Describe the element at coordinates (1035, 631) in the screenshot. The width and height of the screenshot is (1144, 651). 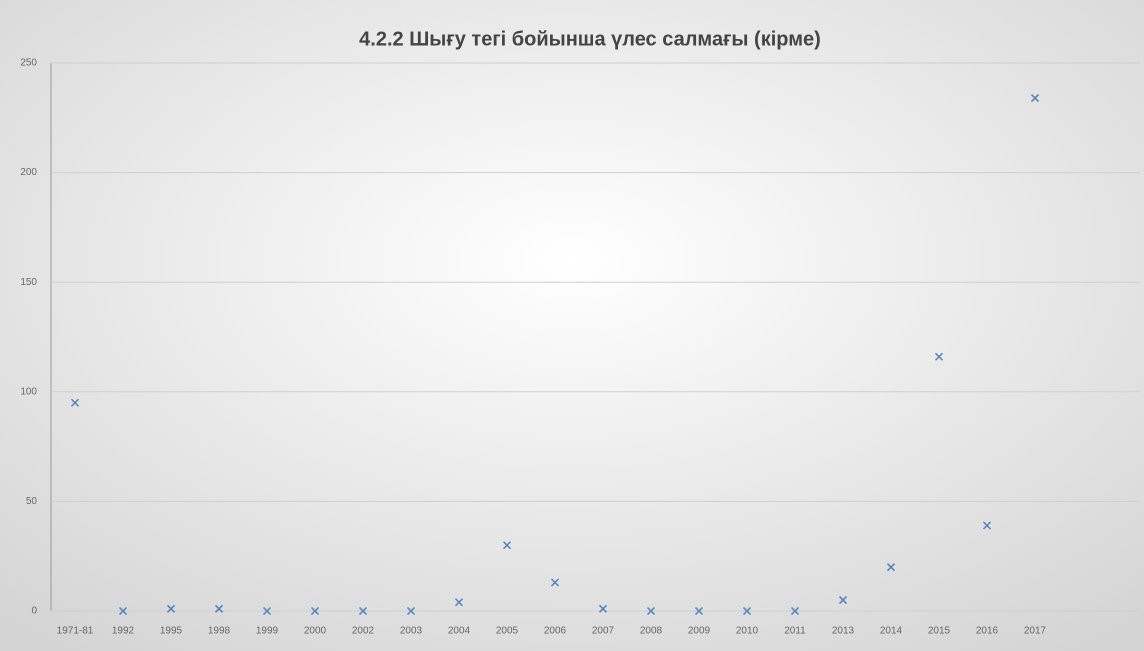
I see `x-tick-label: 2017` at that location.